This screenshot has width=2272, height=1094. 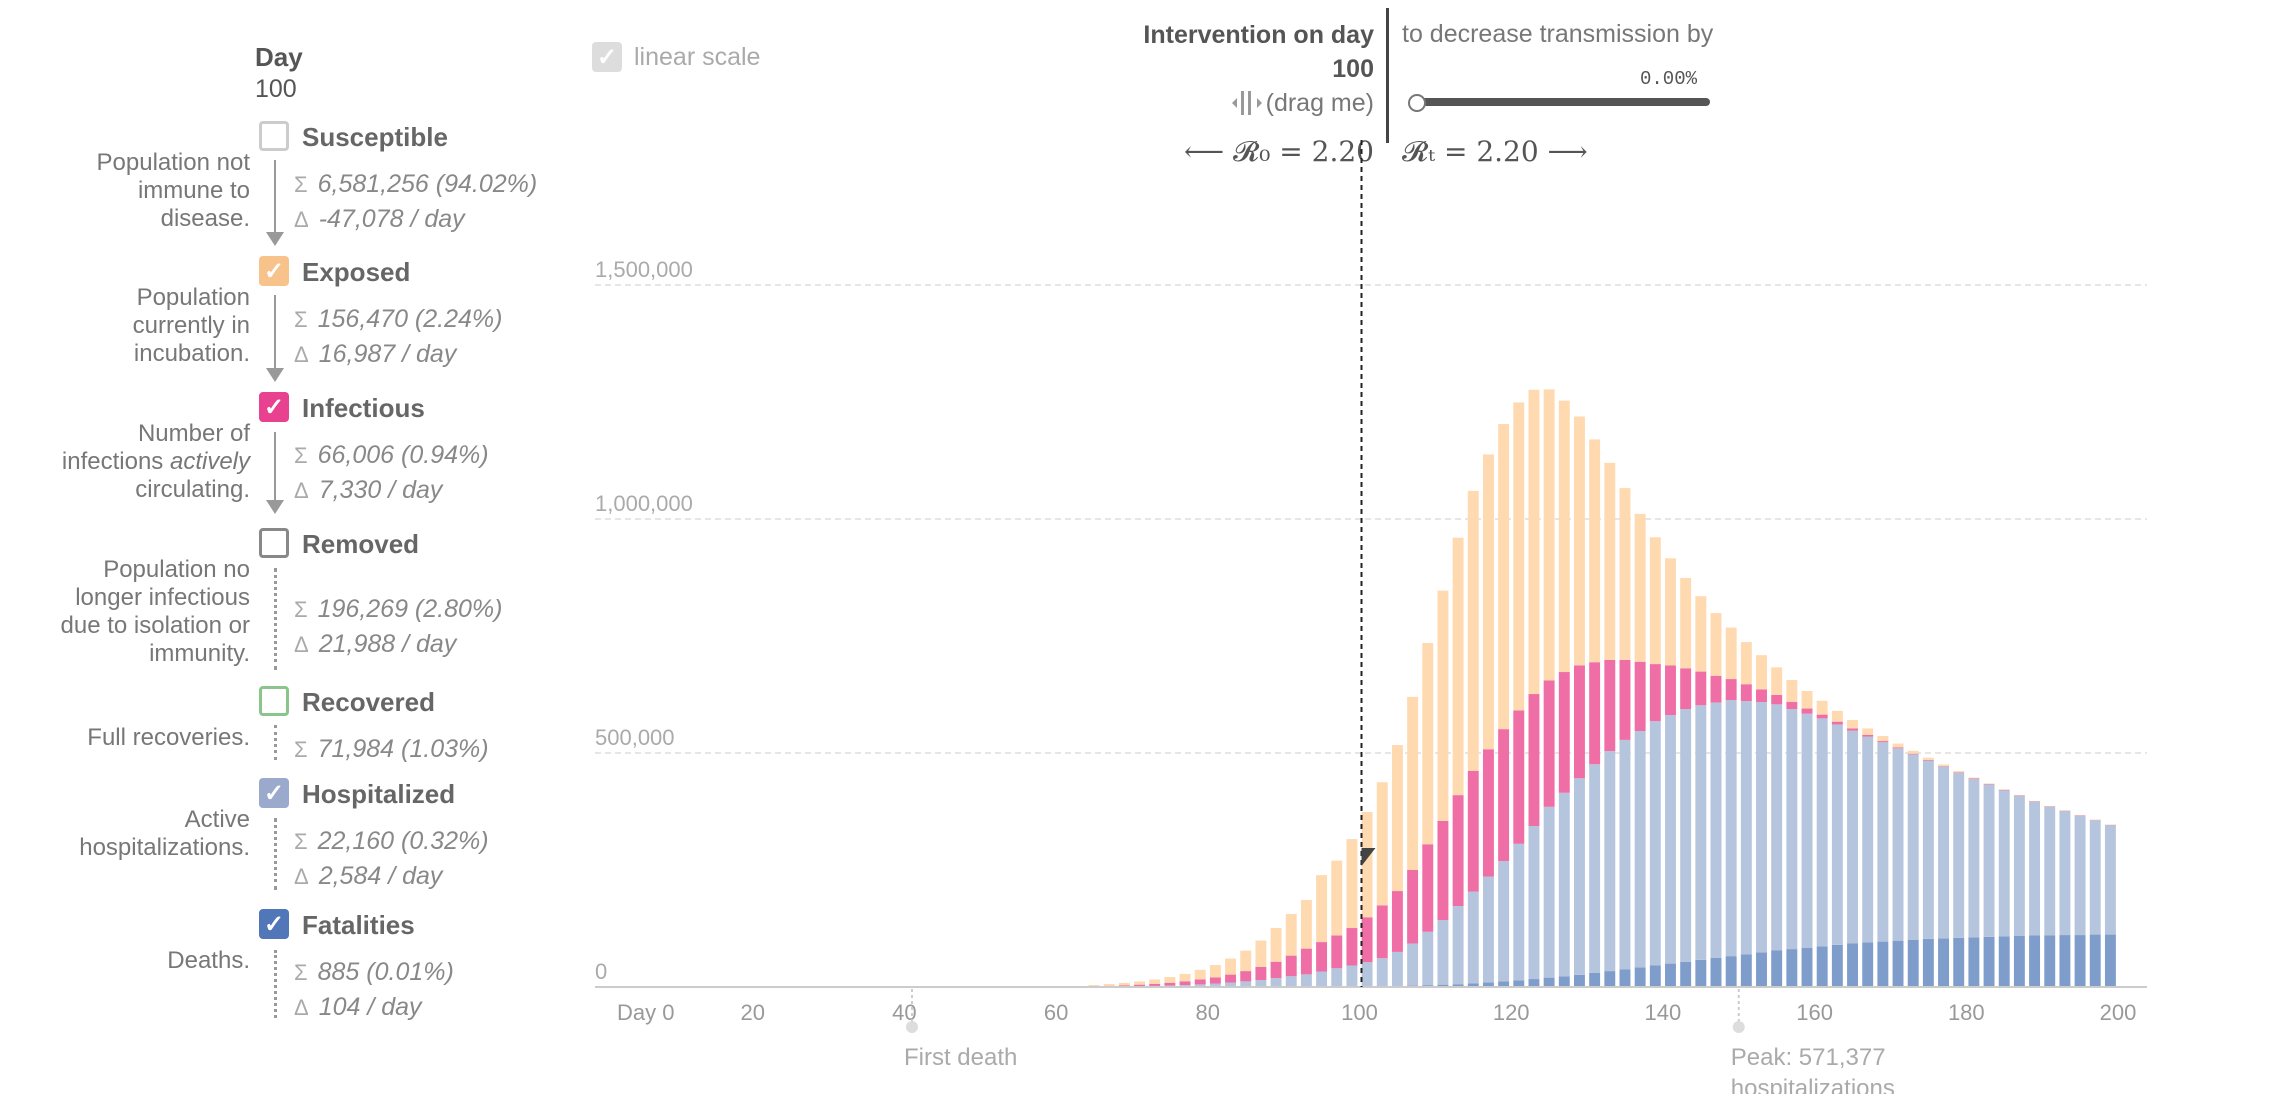 I want to click on removed-checkbox, so click(x=274, y=543).